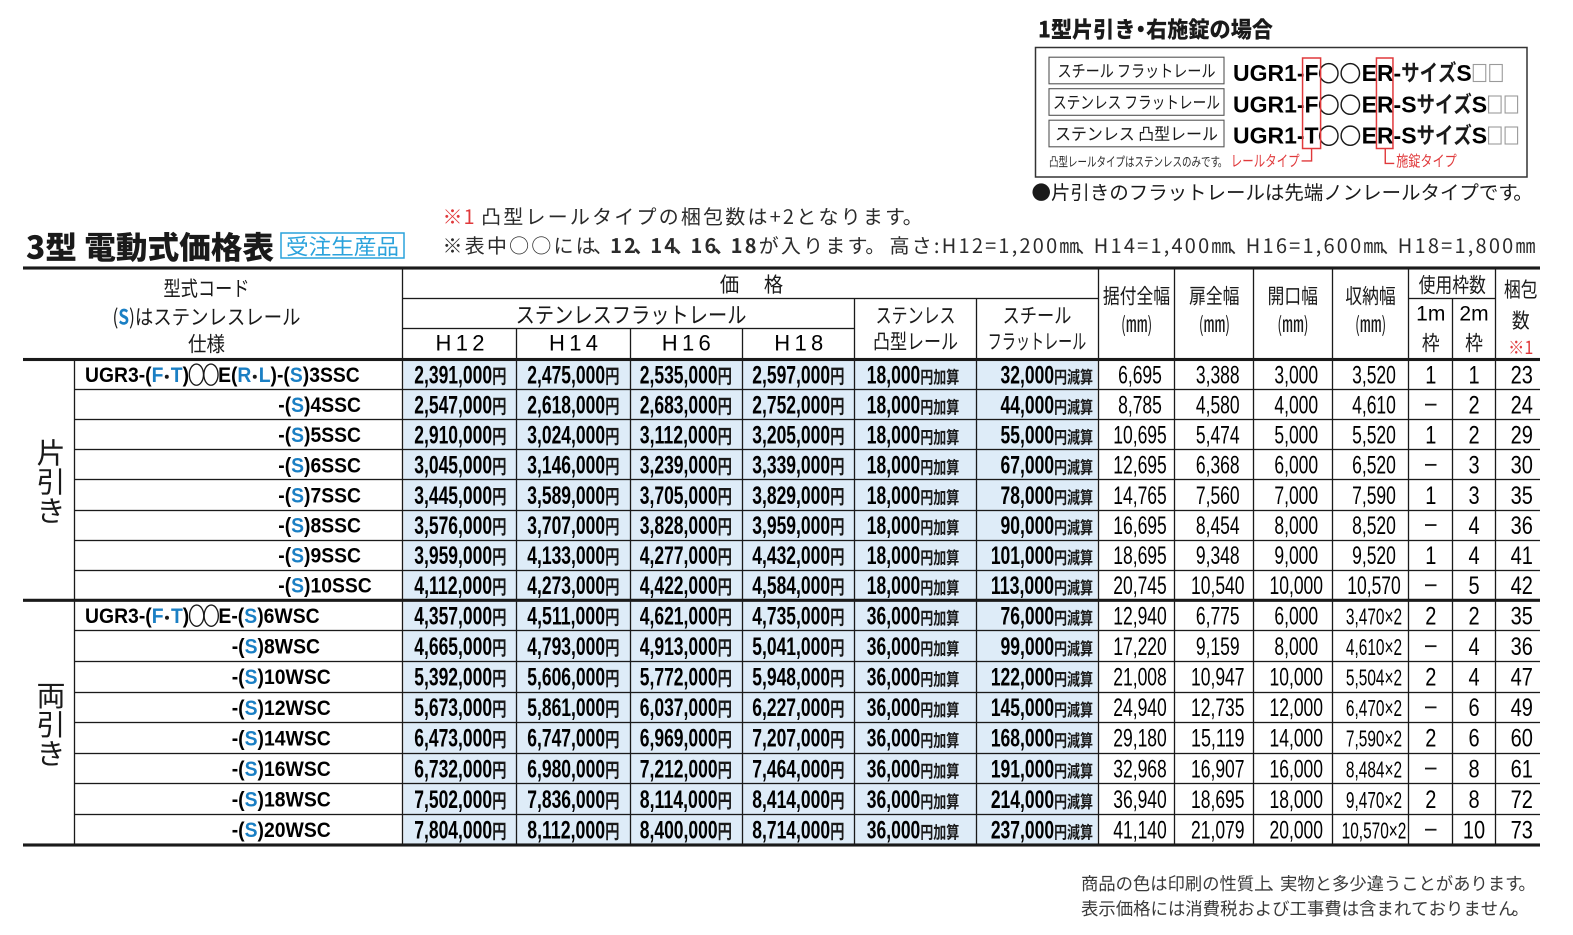 This screenshot has width=1573, height=935. Describe the element at coordinates (1028, 466) in the screenshot. I see `svg-text: 67,000` at that location.